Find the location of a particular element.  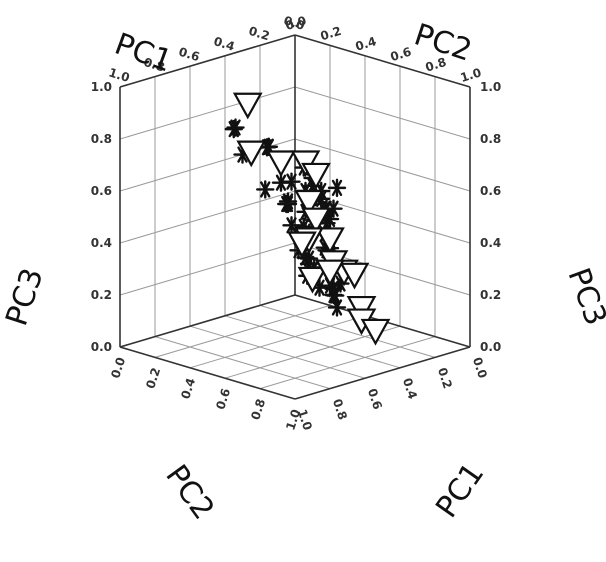

axis-title-pc1-bottom: PC1 is located at coordinates (460, 491).